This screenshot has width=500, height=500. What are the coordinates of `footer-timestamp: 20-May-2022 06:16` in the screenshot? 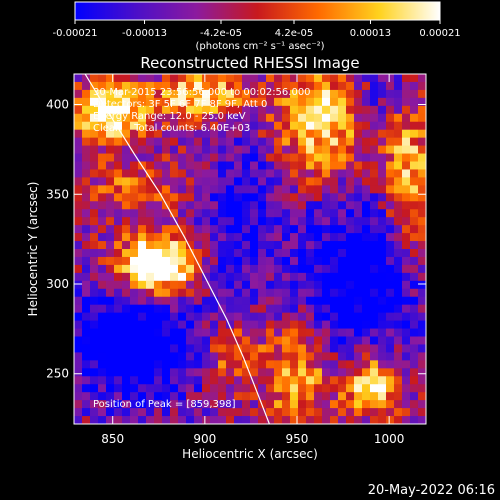 It's located at (431, 490).